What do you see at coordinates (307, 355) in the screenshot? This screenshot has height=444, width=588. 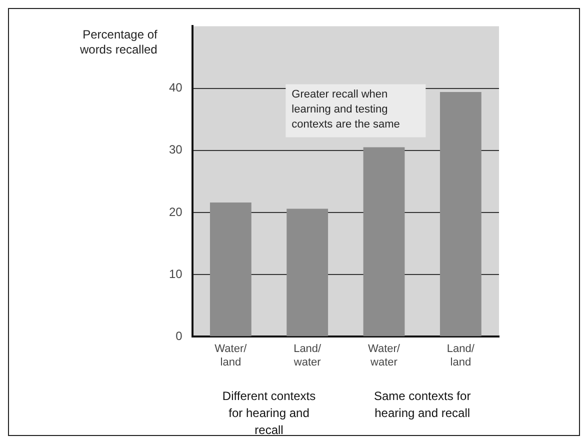 I see `x-tick-label: Land/water` at bounding box center [307, 355].